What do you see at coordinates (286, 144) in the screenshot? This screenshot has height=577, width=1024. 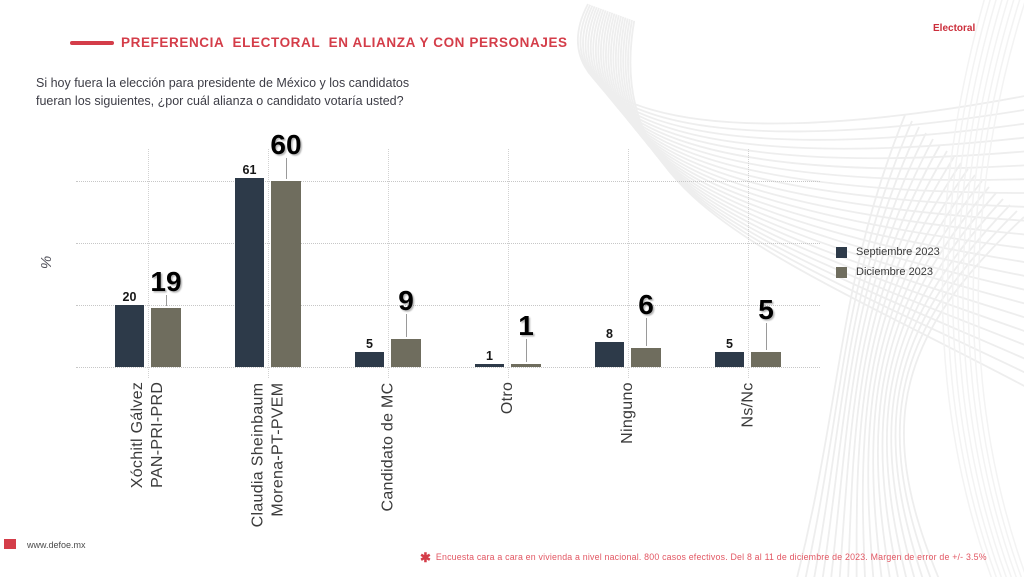 I see `bar-value-diciembre: 60` at bounding box center [286, 144].